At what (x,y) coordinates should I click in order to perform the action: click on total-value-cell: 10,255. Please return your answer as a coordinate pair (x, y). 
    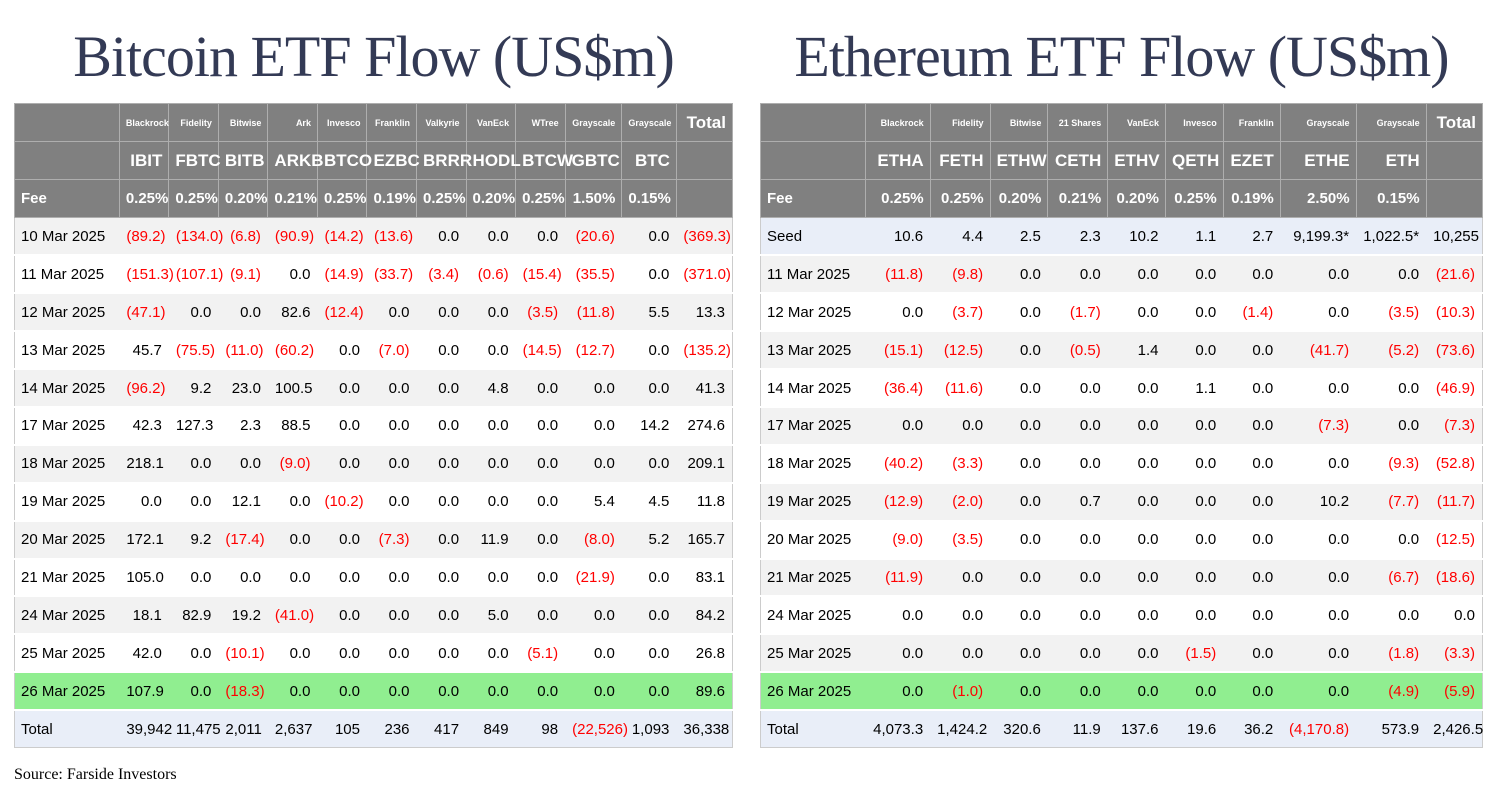
    Looking at the image, I should click on (1455, 237).